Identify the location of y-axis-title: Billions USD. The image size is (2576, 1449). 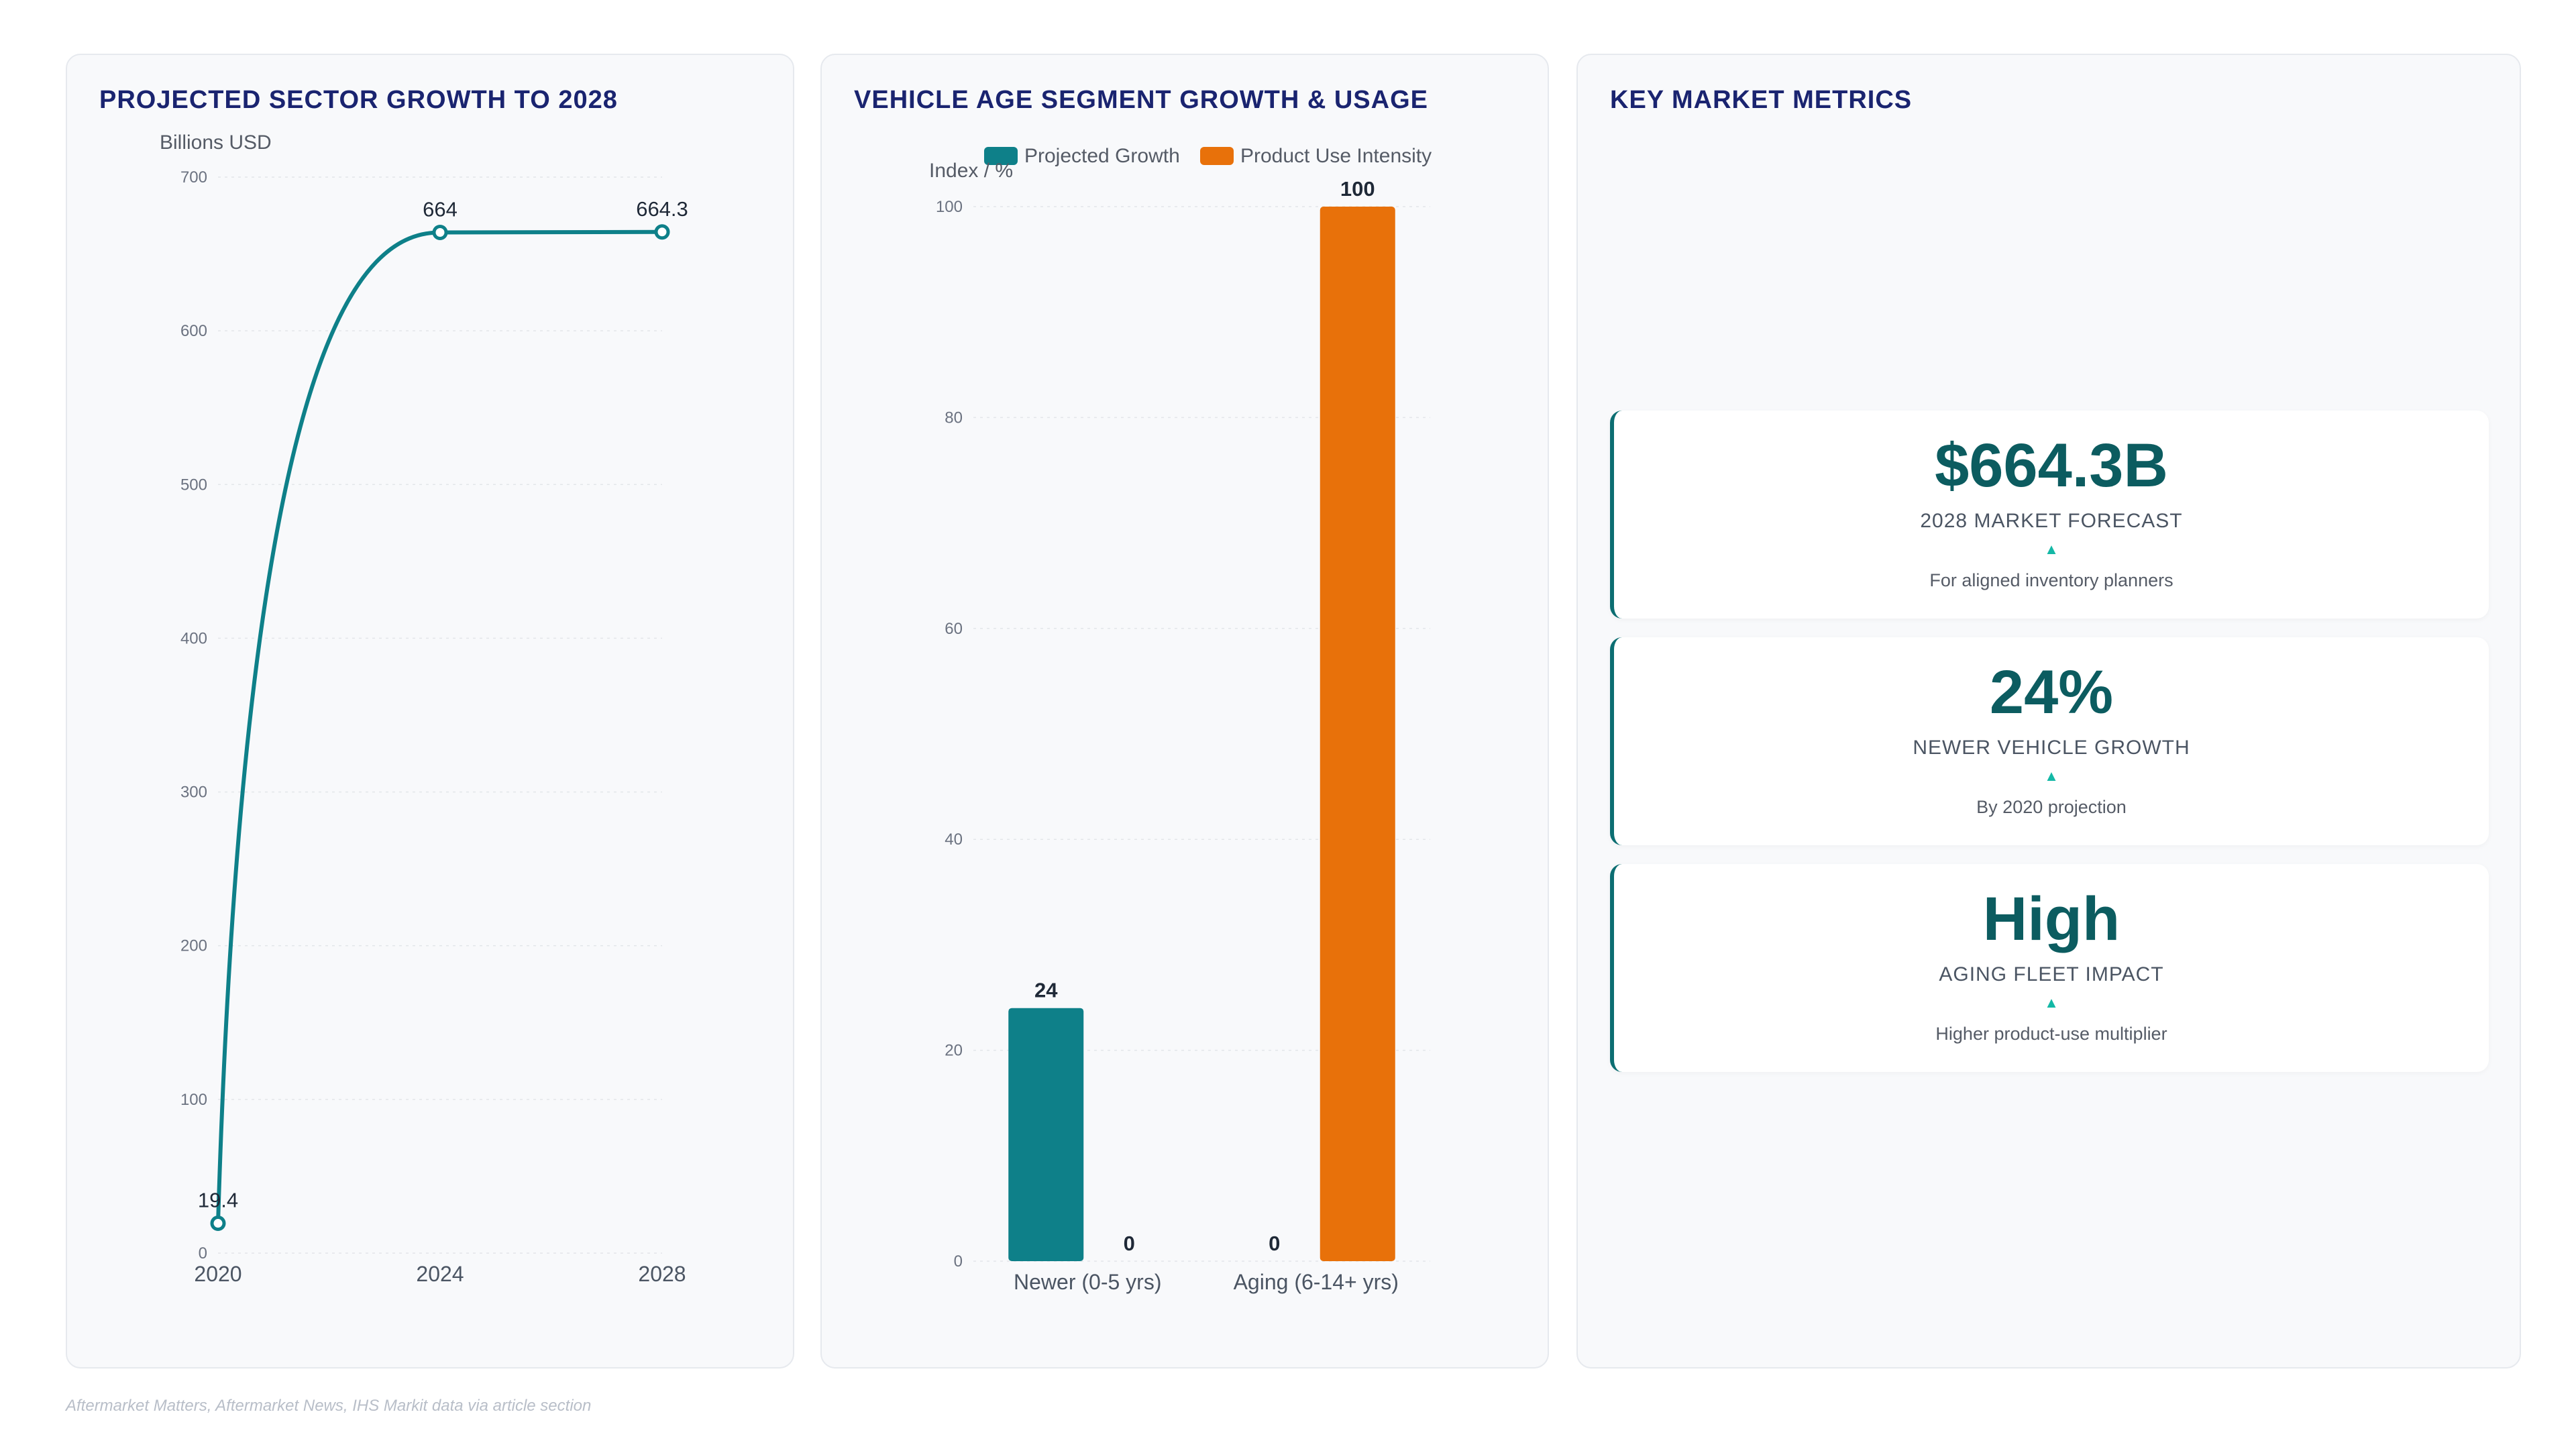
(216, 142).